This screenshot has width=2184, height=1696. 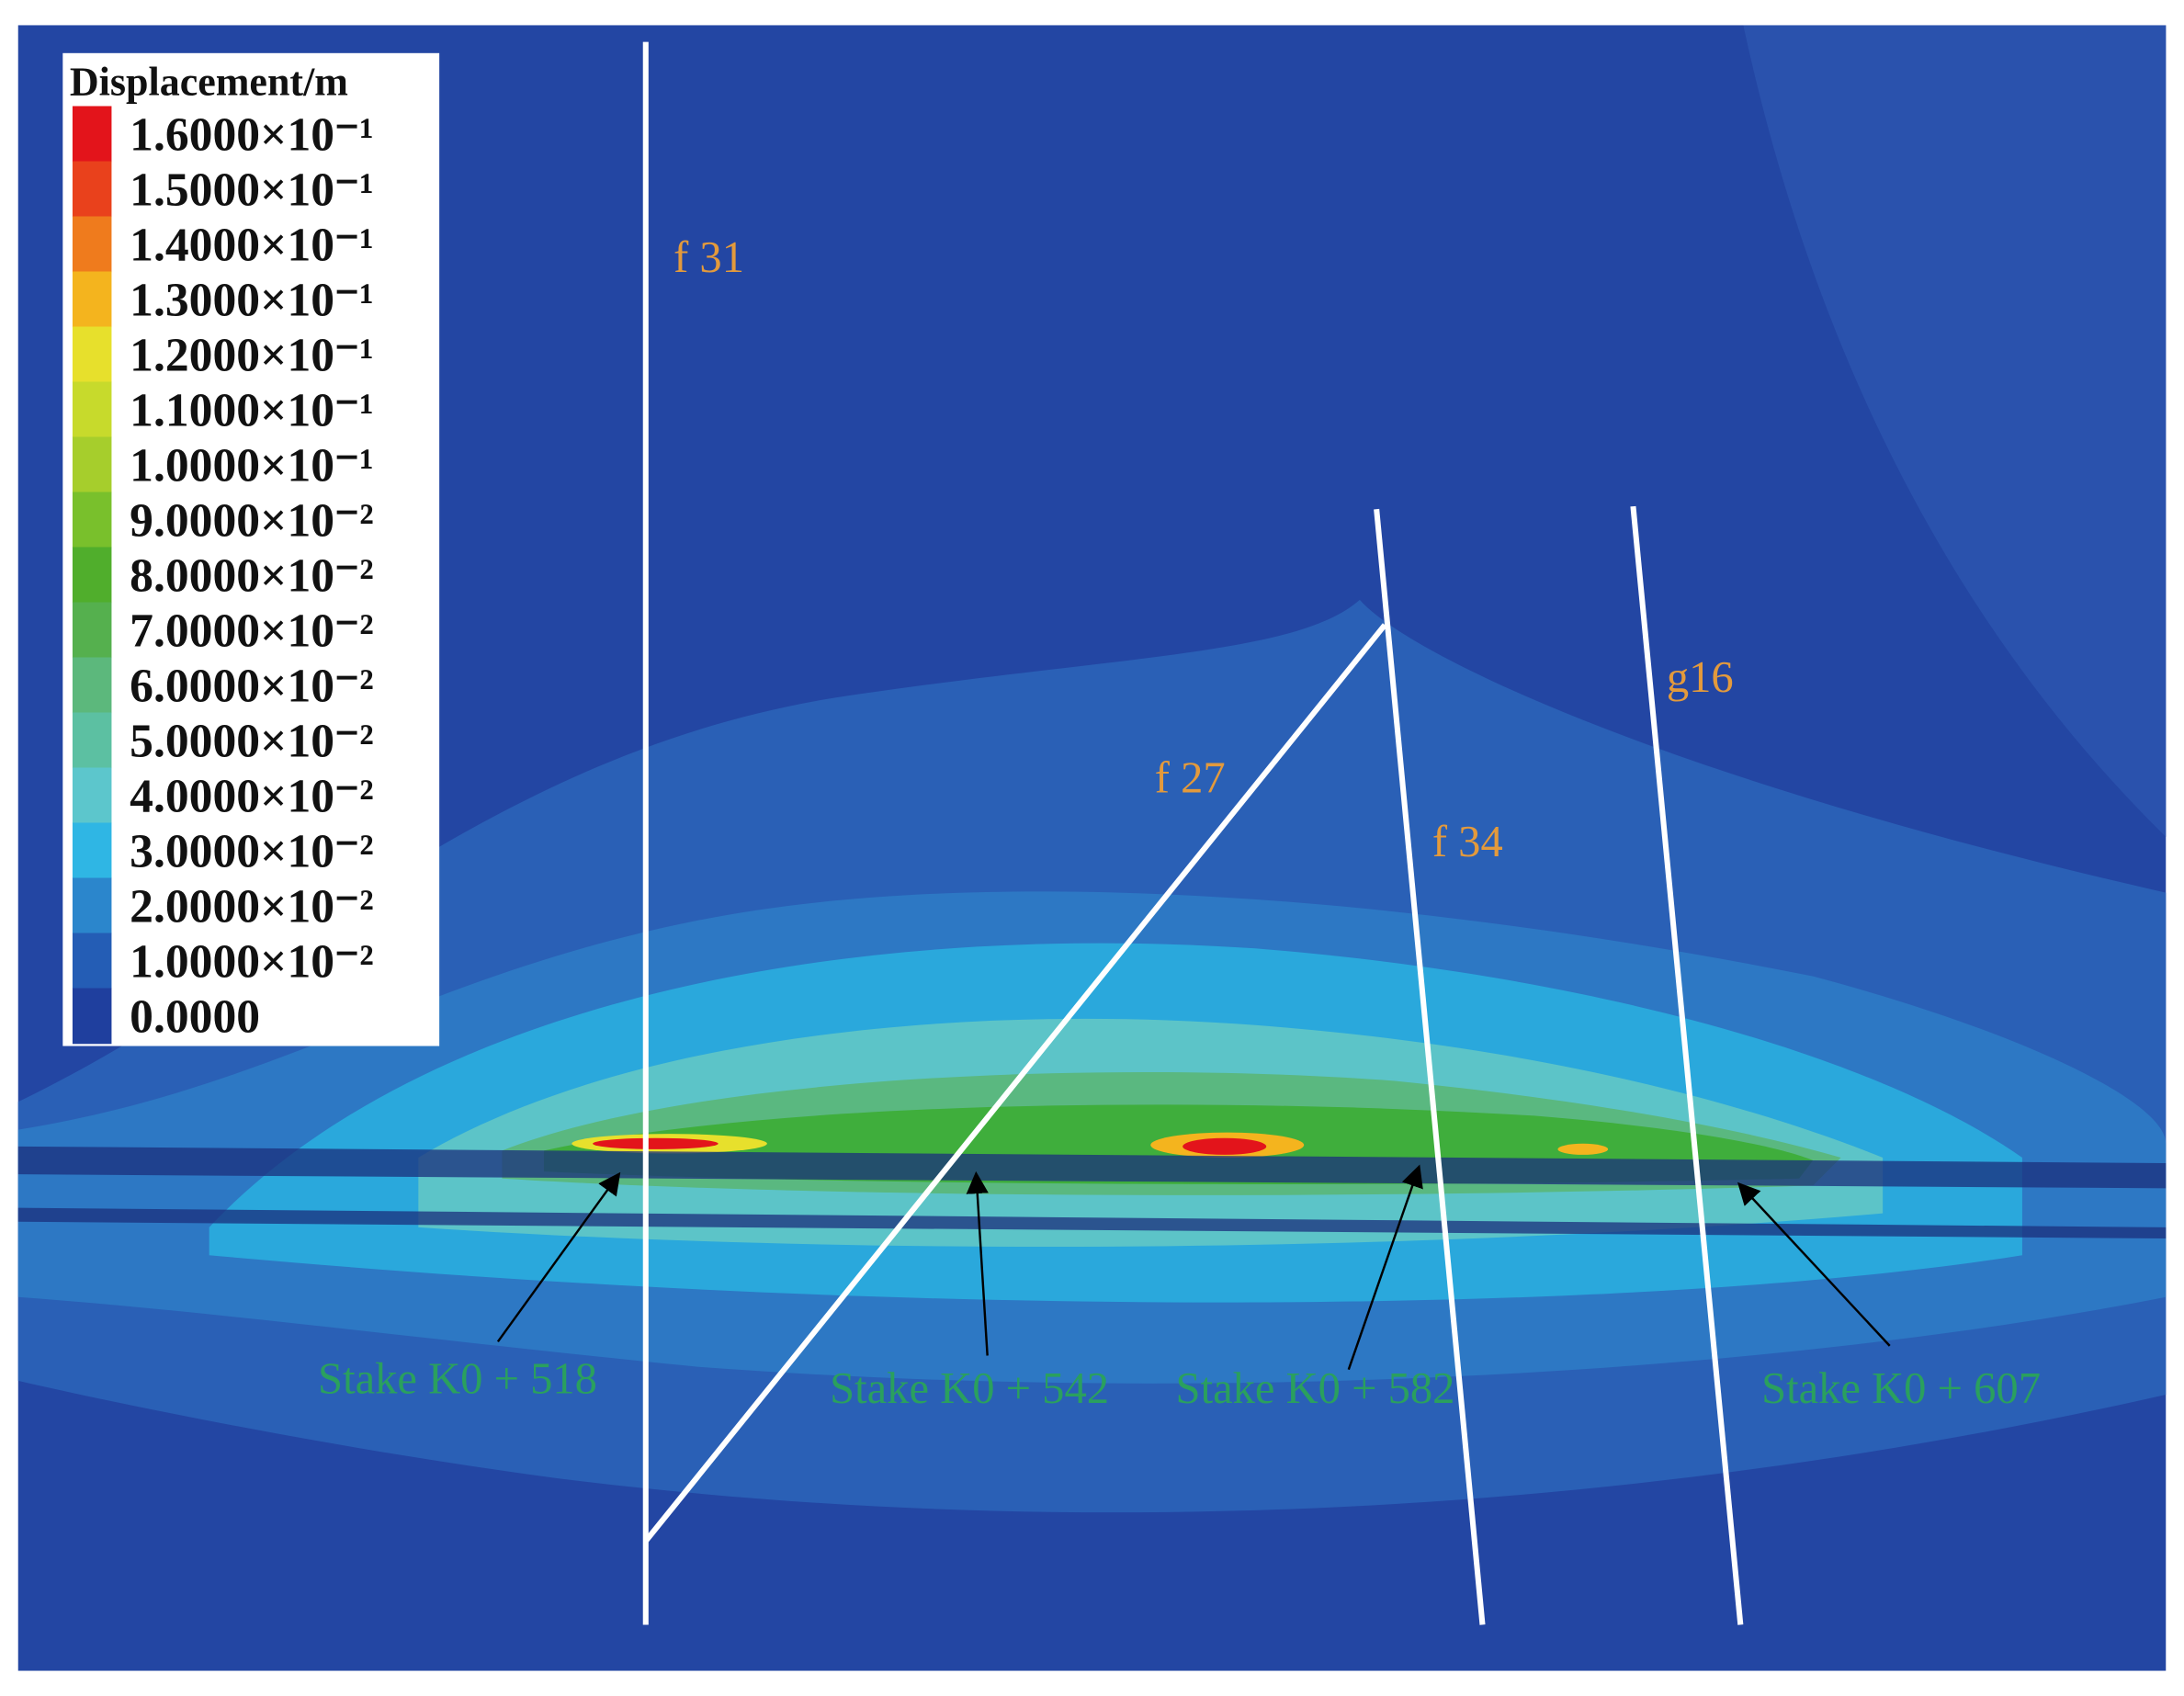 What do you see at coordinates (252, 521) in the screenshot?
I see `legend-label: 9.0000×10⁻²` at bounding box center [252, 521].